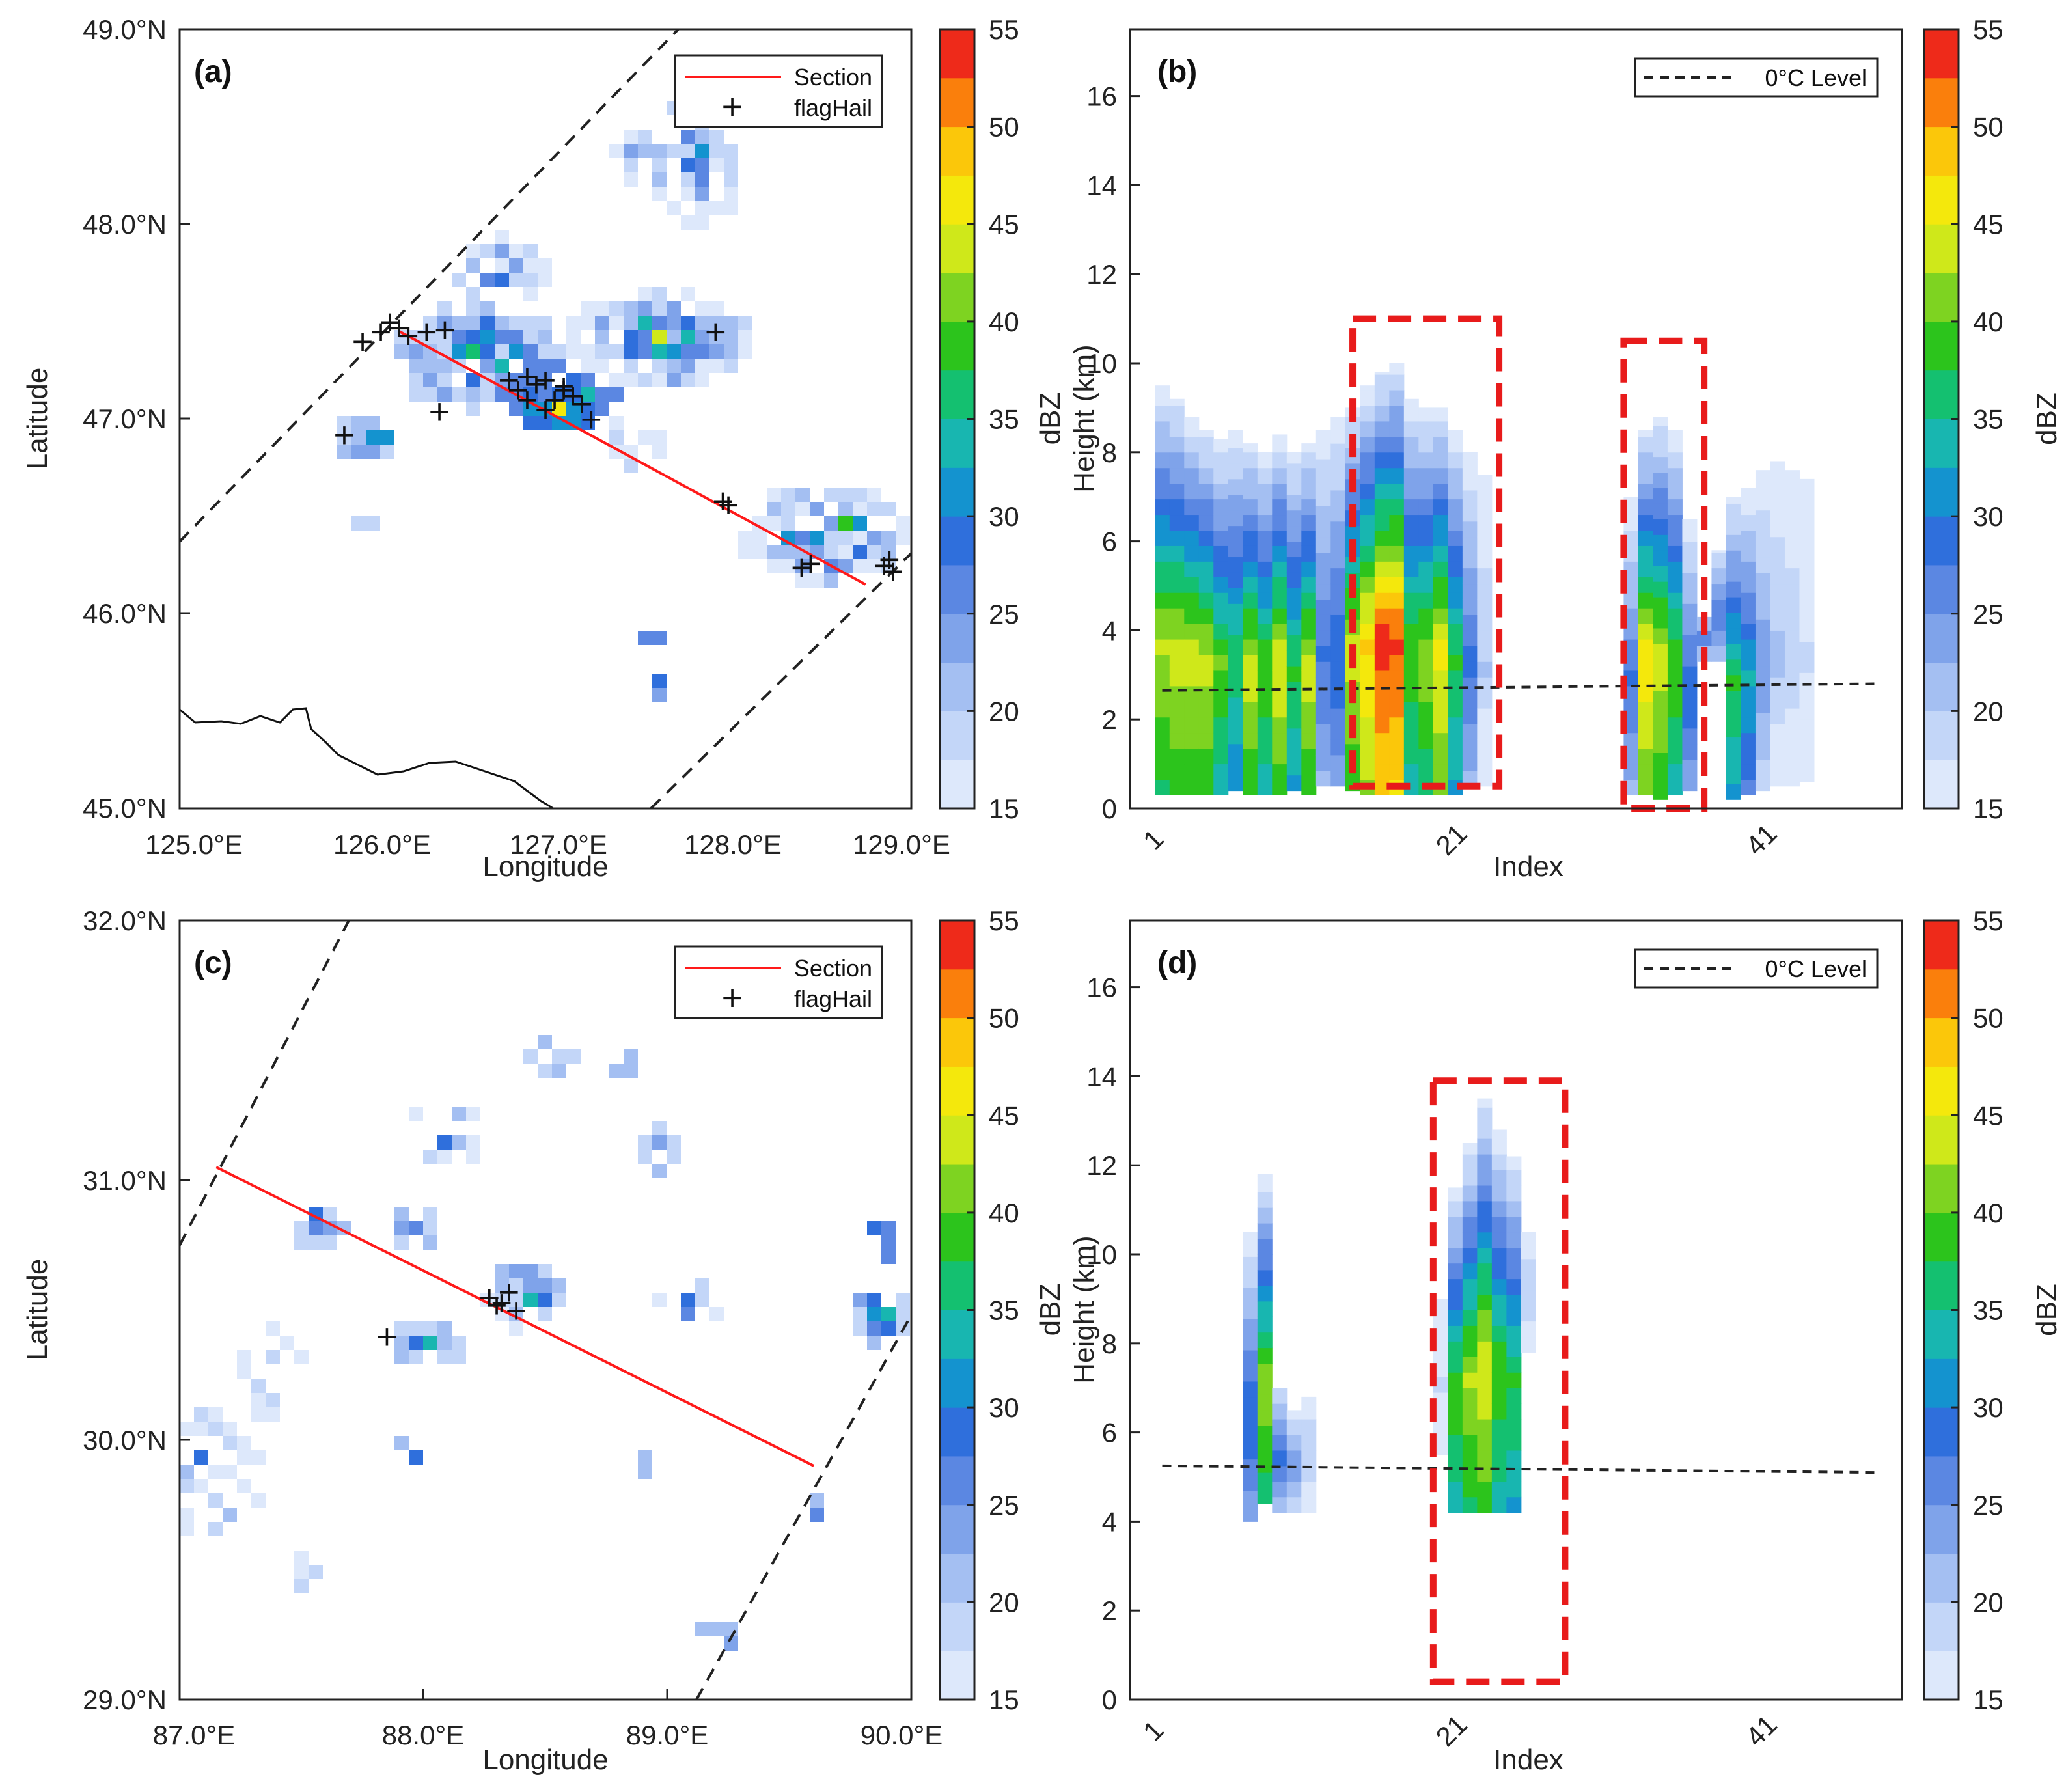  I want to click on highlight-box, so click(1499, 1381).